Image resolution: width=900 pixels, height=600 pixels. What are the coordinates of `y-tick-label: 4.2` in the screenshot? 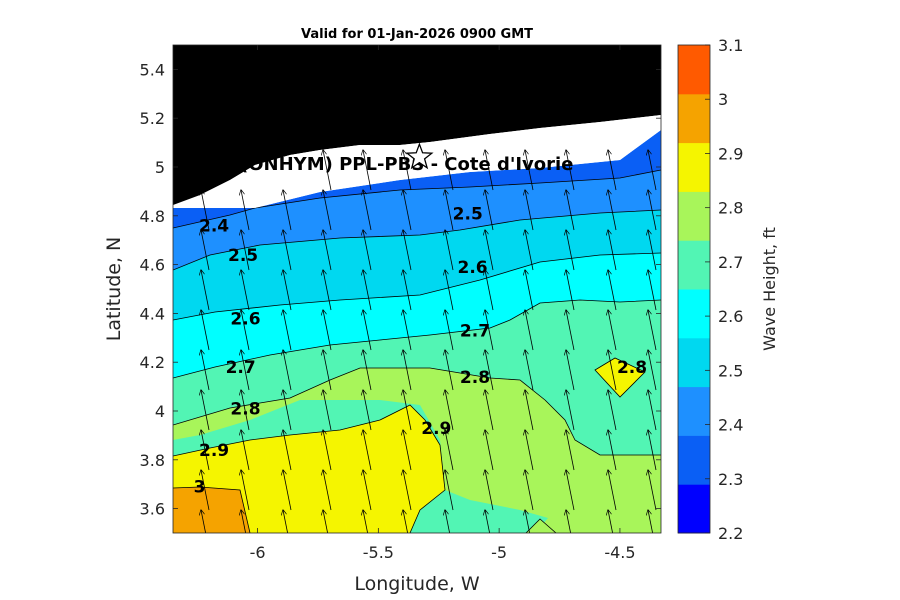 It's located at (152, 362).